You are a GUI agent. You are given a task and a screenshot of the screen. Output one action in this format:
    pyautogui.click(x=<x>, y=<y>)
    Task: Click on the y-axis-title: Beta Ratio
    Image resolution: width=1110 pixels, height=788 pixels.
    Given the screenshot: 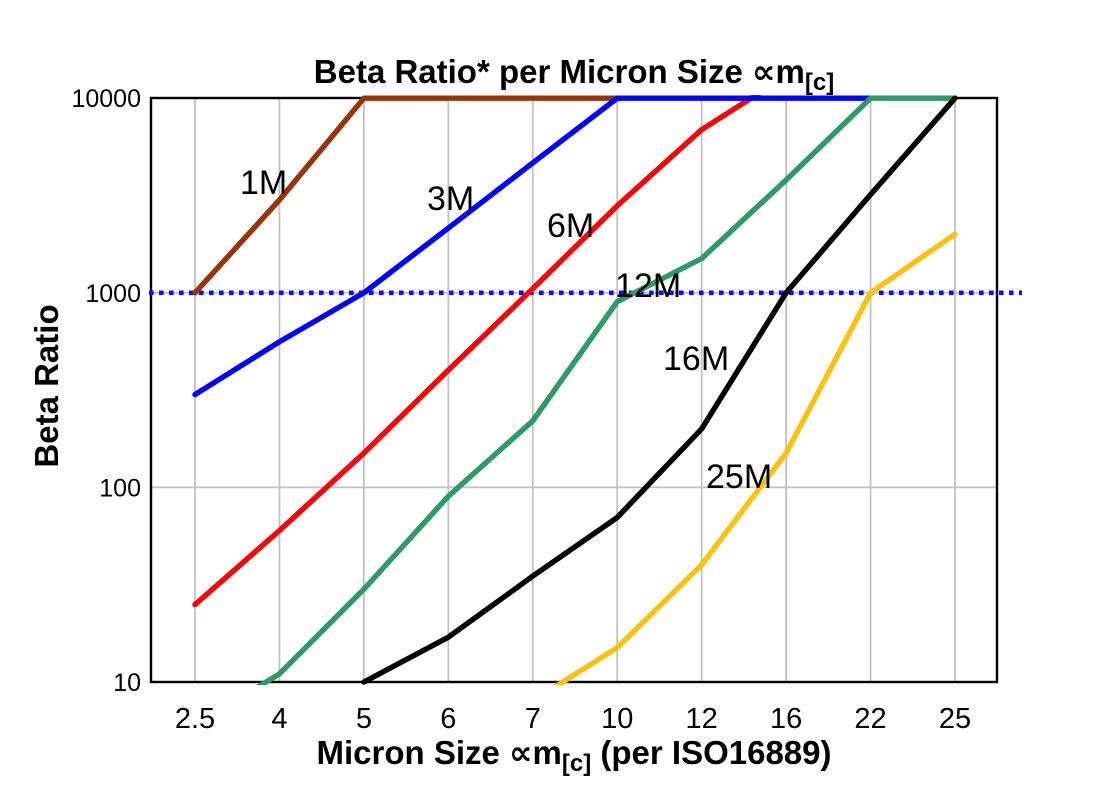 What is the action you would take?
    pyautogui.click(x=46, y=385)
    